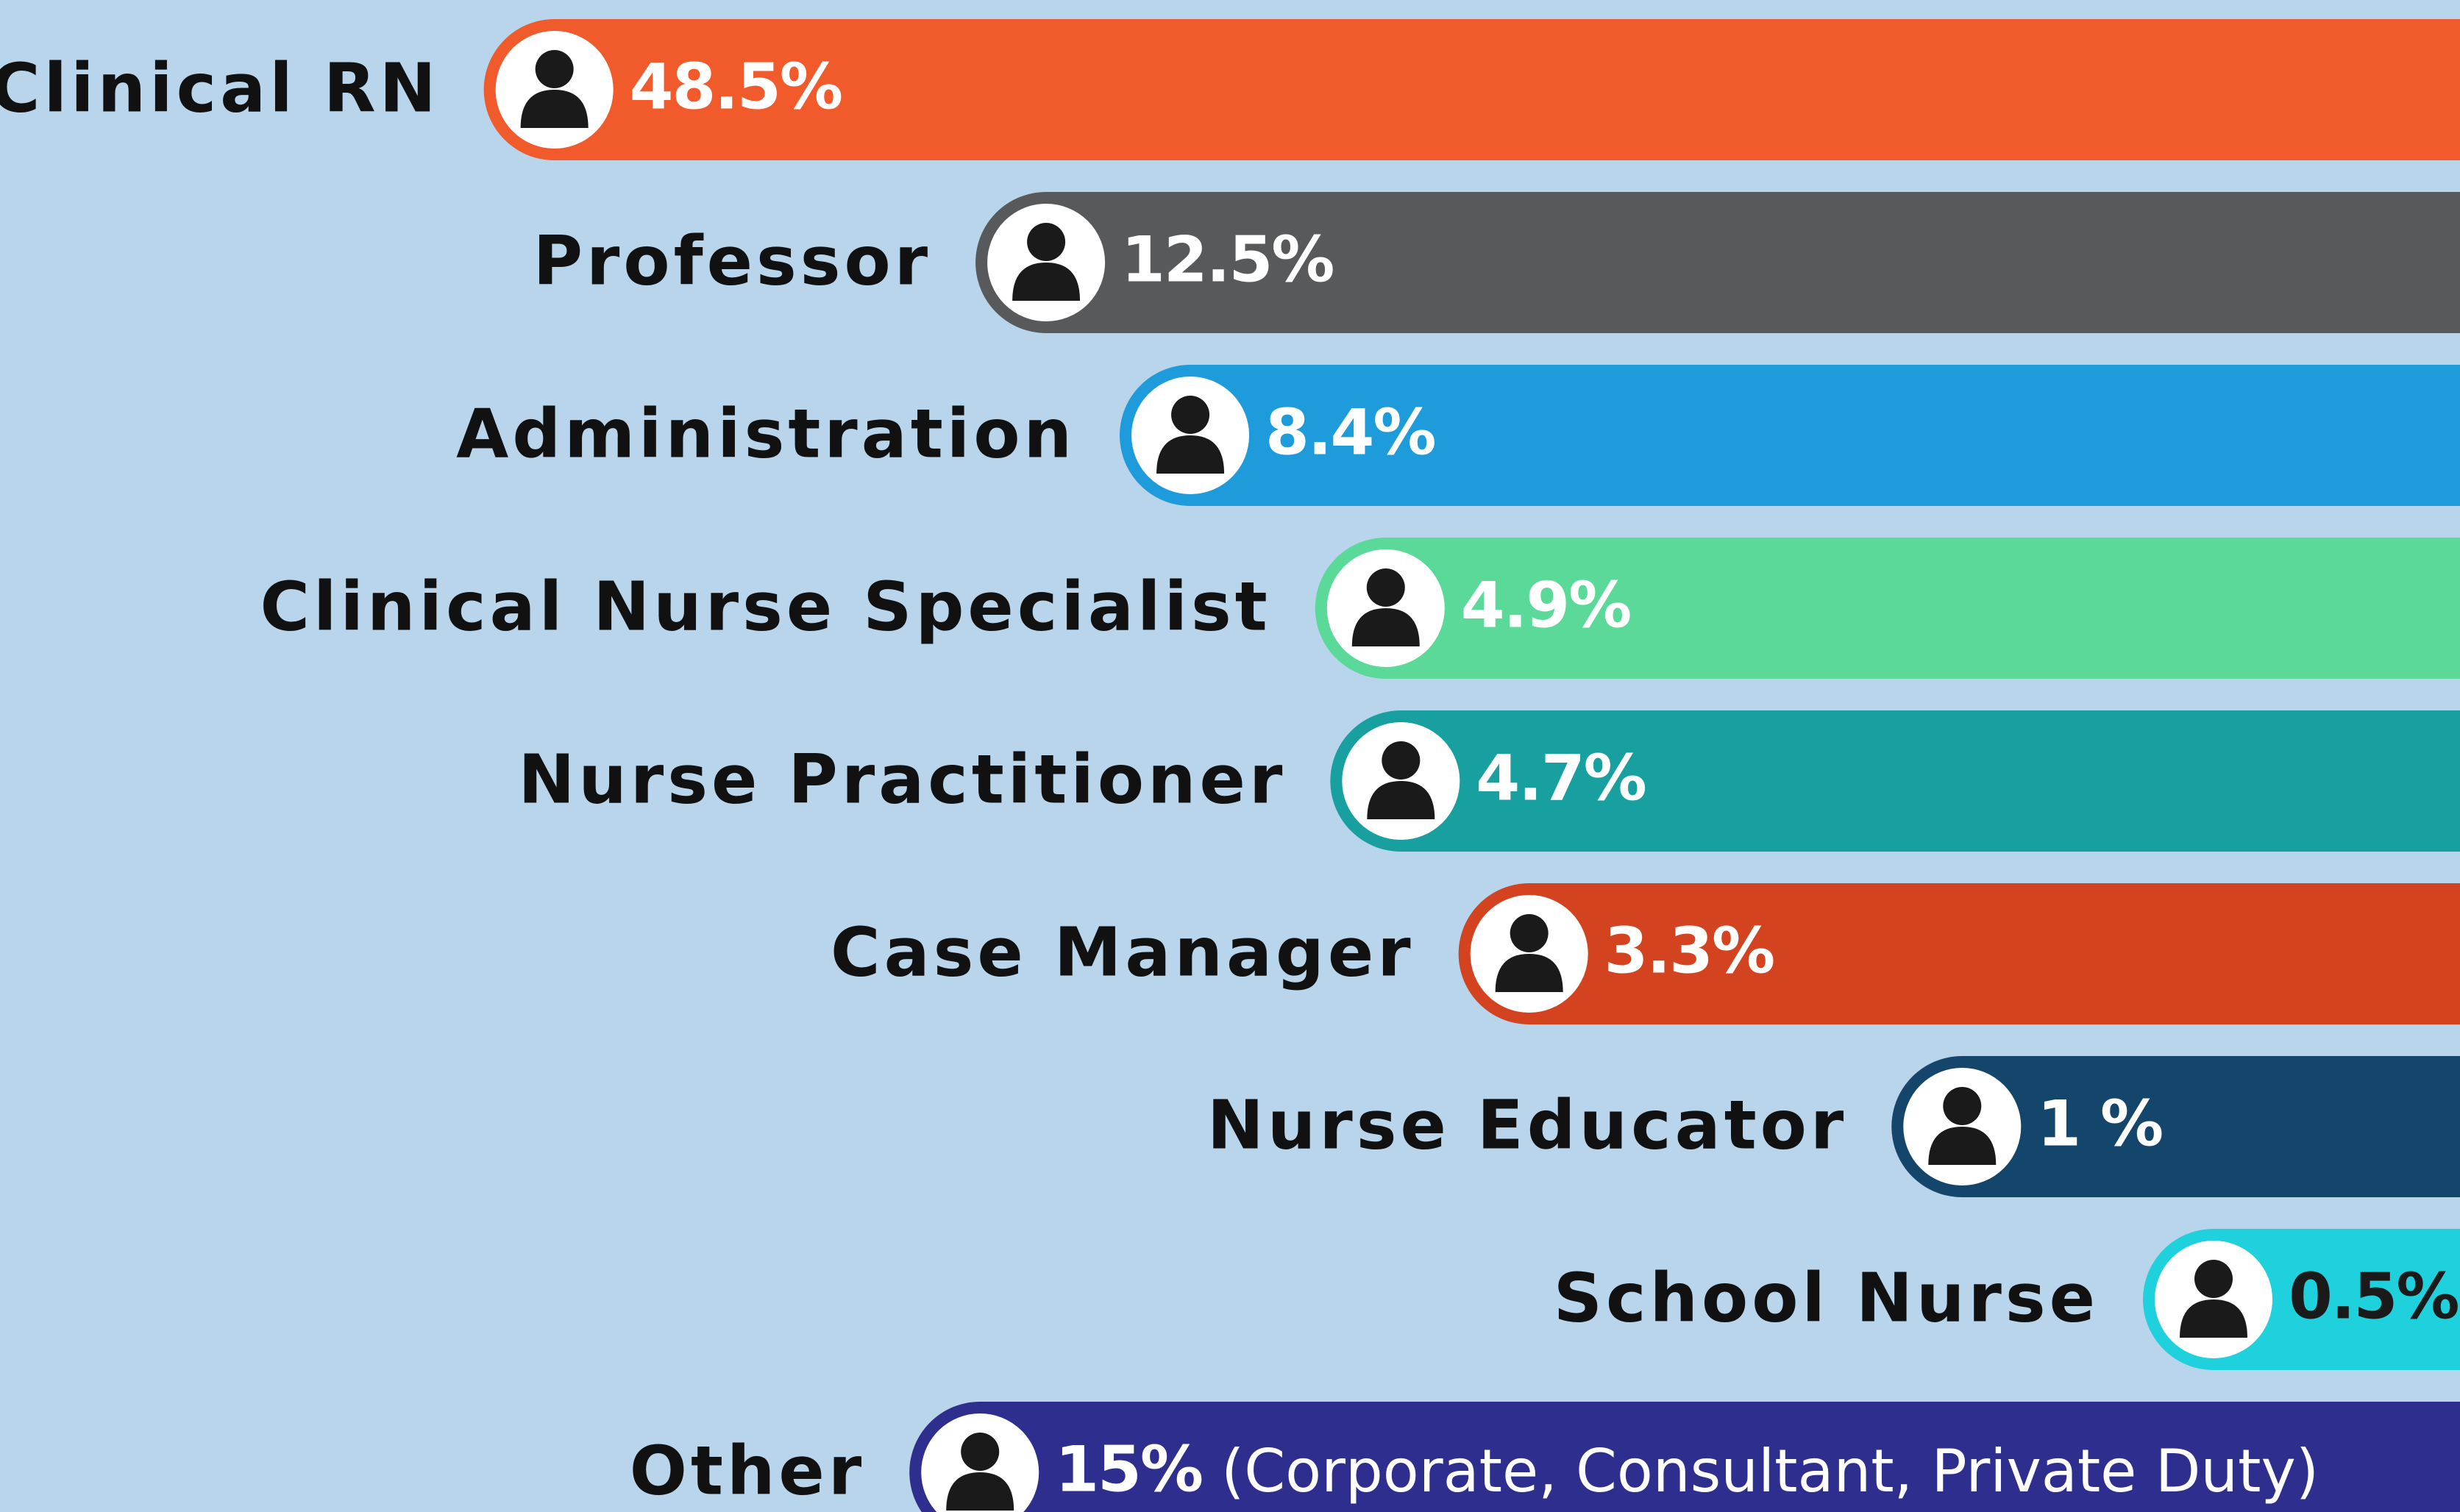 Image resolution: width=2460 pixels, height=1512 pixels. I want to click on category-label: Professor, so click(732, 260).